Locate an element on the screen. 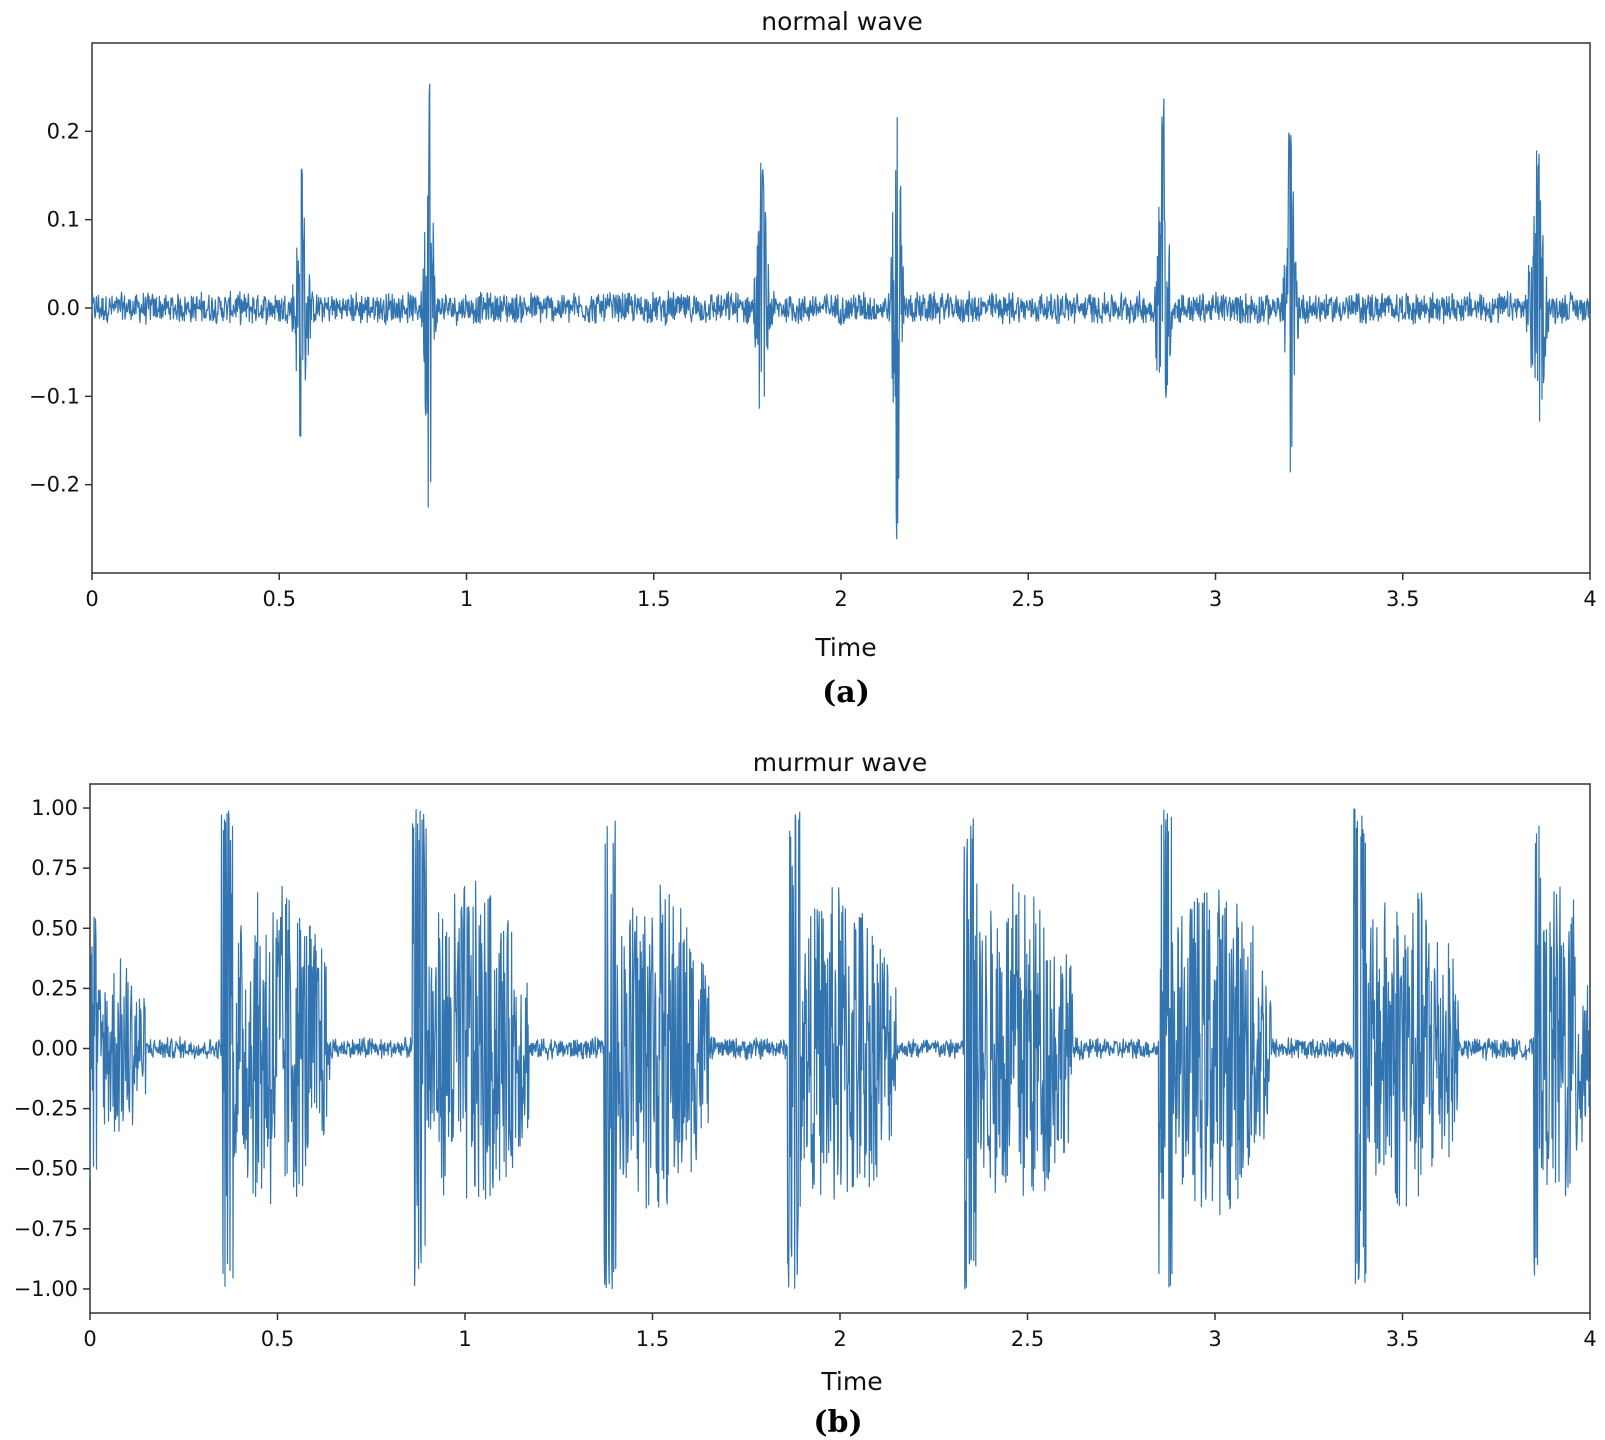 Image resolution: width=1605 pixels, height=1440 pixels. y-tick-label: −1.00 is located at coordinates (46, 1289).